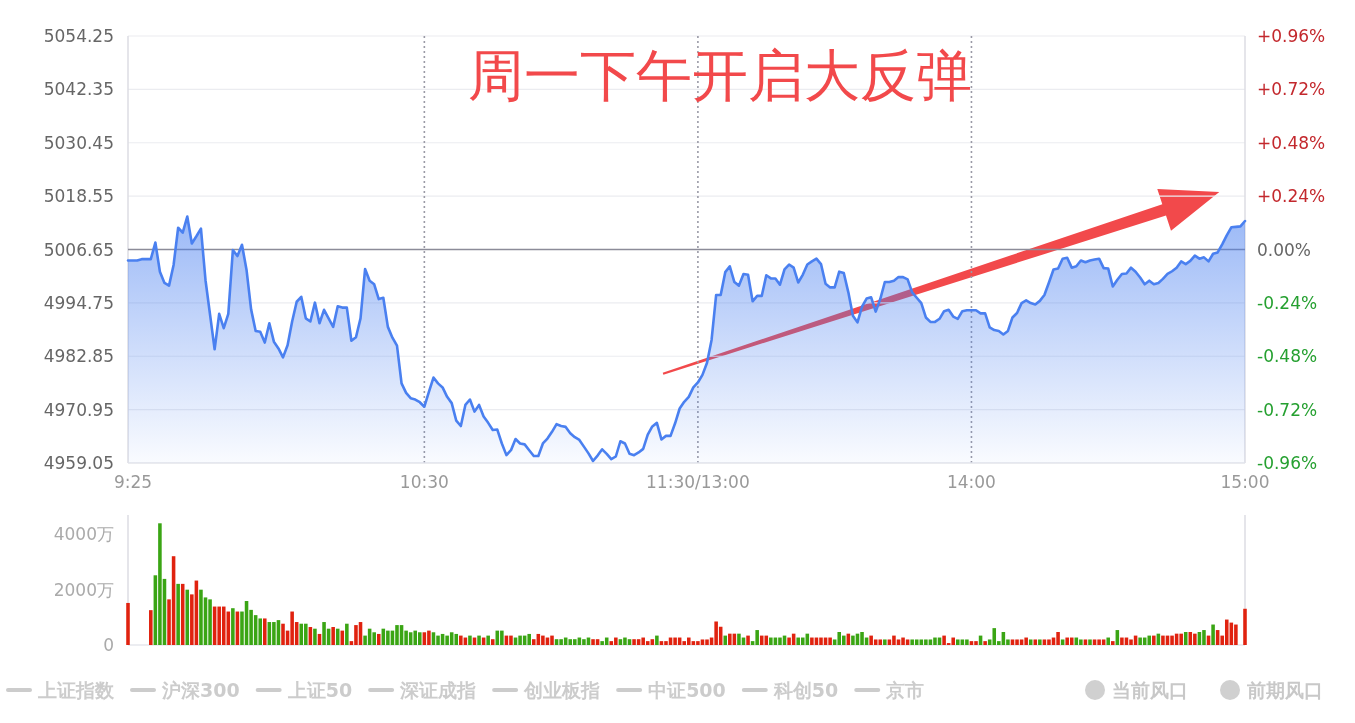  What do you see at coordinates (78, 356) in the screenshot?
I see `y-tick-label: 4982.85` at bounding box center [78, 356].